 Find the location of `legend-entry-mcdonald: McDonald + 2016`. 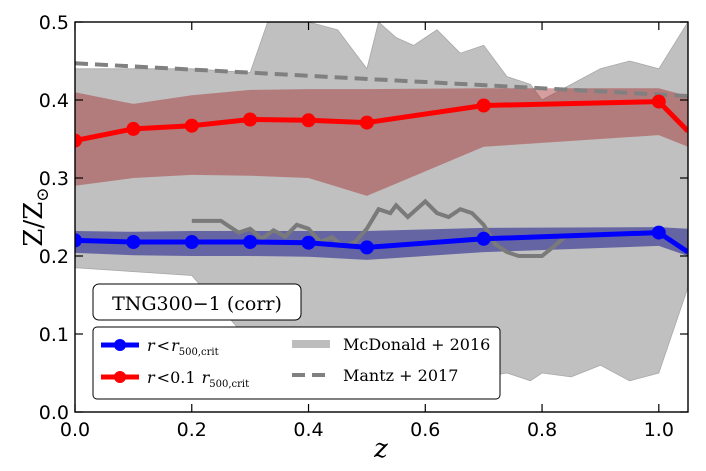

legend-entry-mcdonald: McDonald + 2016 is located at coordinates (391, 344).